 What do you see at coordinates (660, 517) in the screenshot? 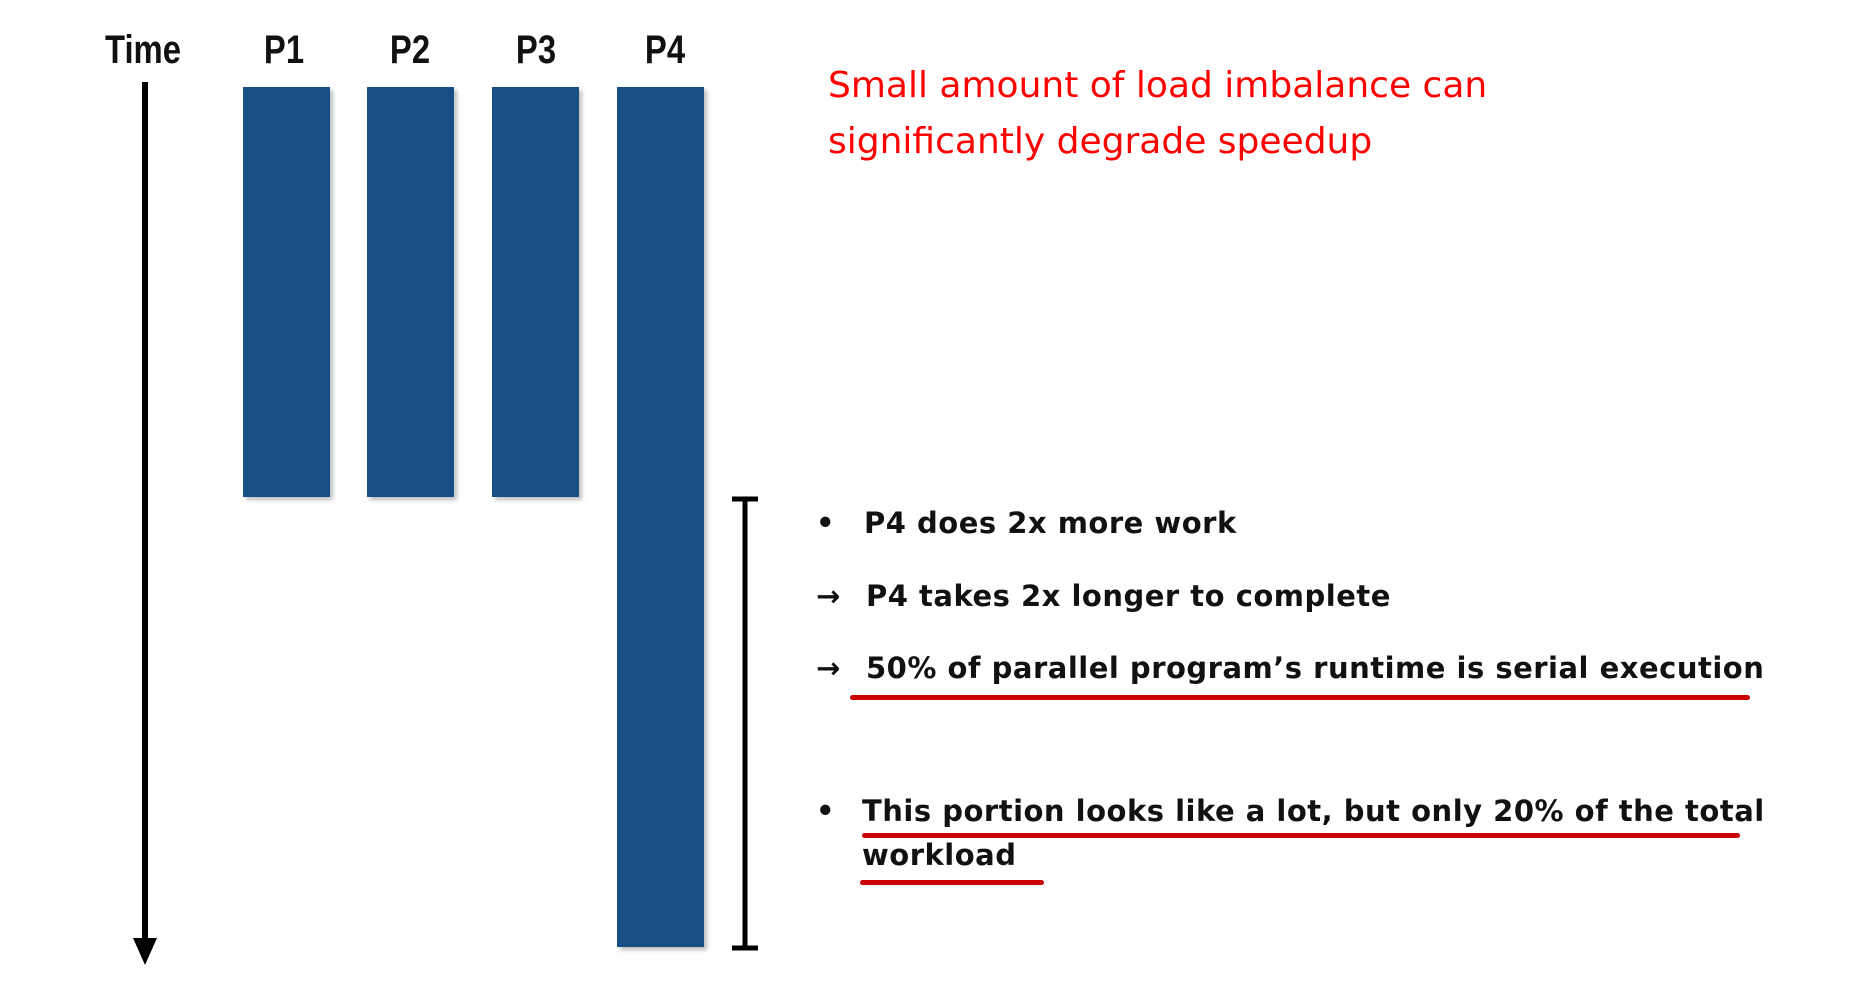
I see `work-bar-p4` at bounding box center [660, 517].